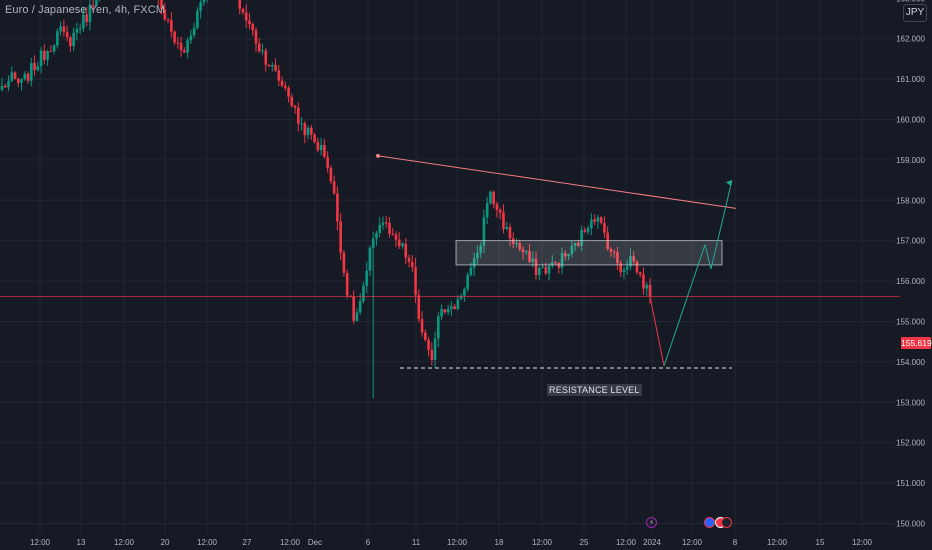  Describe the element at coordinates (820, 542) in the screenshot. I see `time-tick-label: 15` at that location.